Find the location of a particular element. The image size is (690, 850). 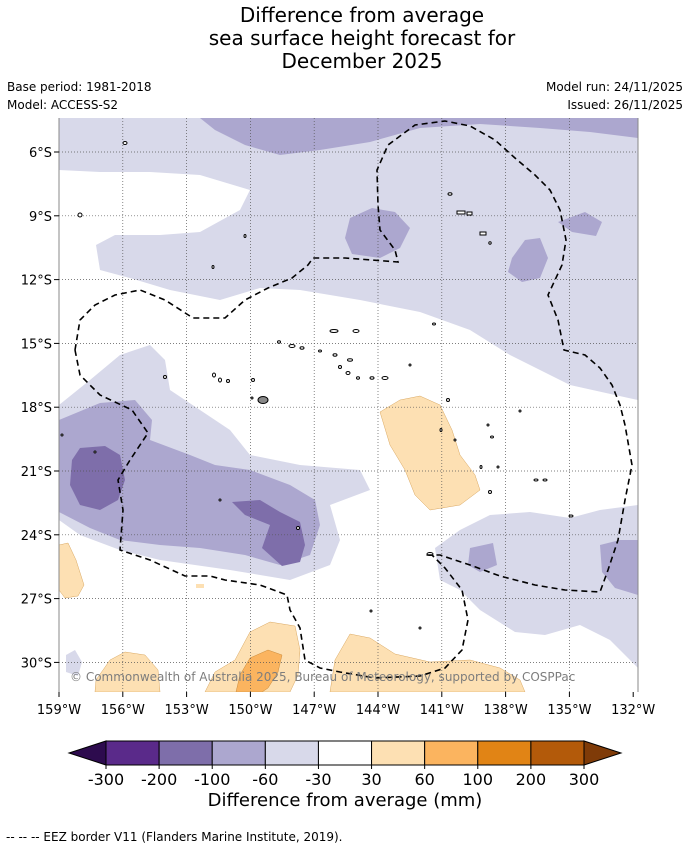

colorbar-tick-label: 60 is located at coordinates (424, 779).